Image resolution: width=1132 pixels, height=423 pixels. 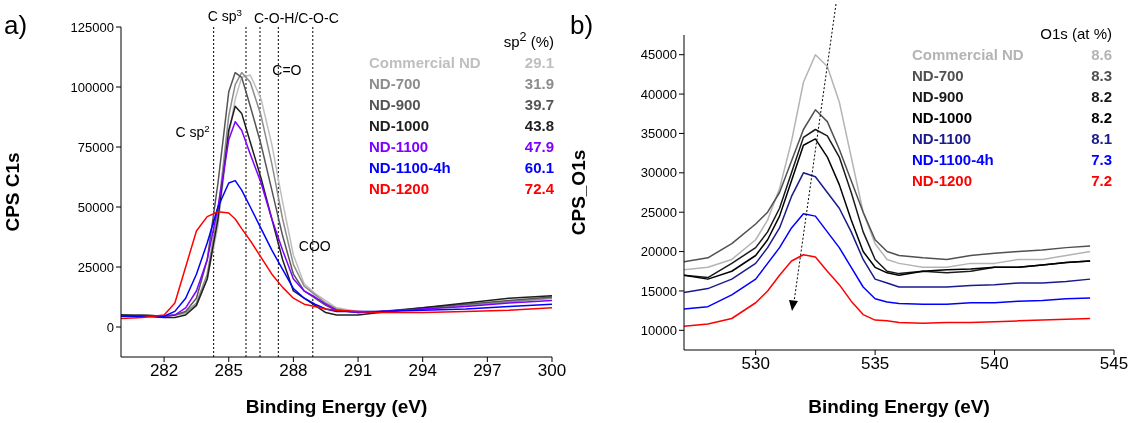 What do you see at coordinates (293, 371) in the screenshot?
I see `x-tick-label: 288` at bounding box center [293, 371].